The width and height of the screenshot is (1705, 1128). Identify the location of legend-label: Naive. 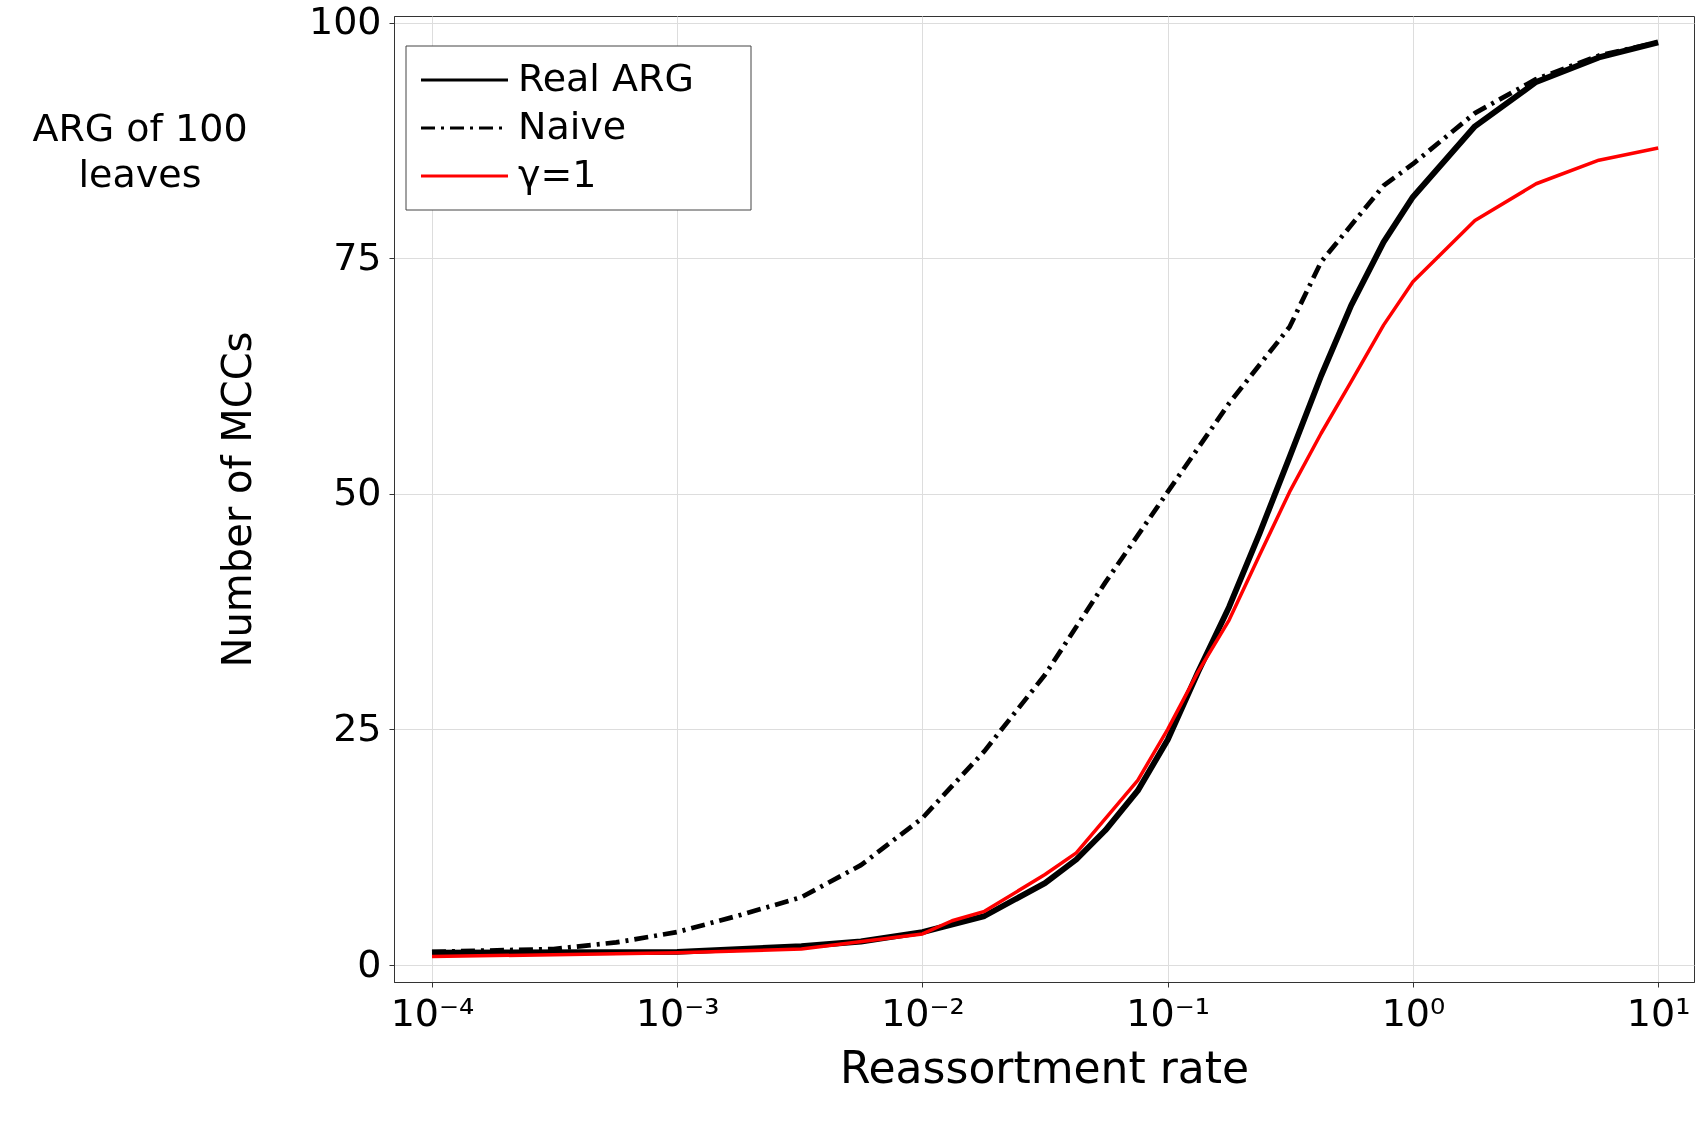
(572, 126).